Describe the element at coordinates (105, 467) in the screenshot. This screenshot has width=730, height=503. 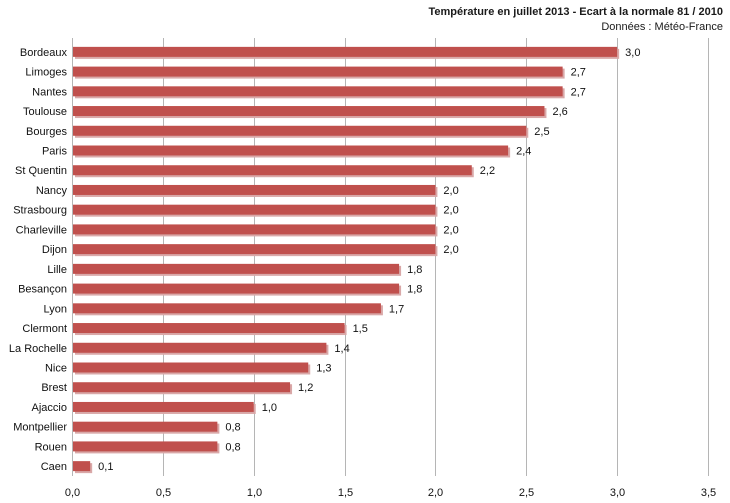
I see `data-label: 0,1` at that location.